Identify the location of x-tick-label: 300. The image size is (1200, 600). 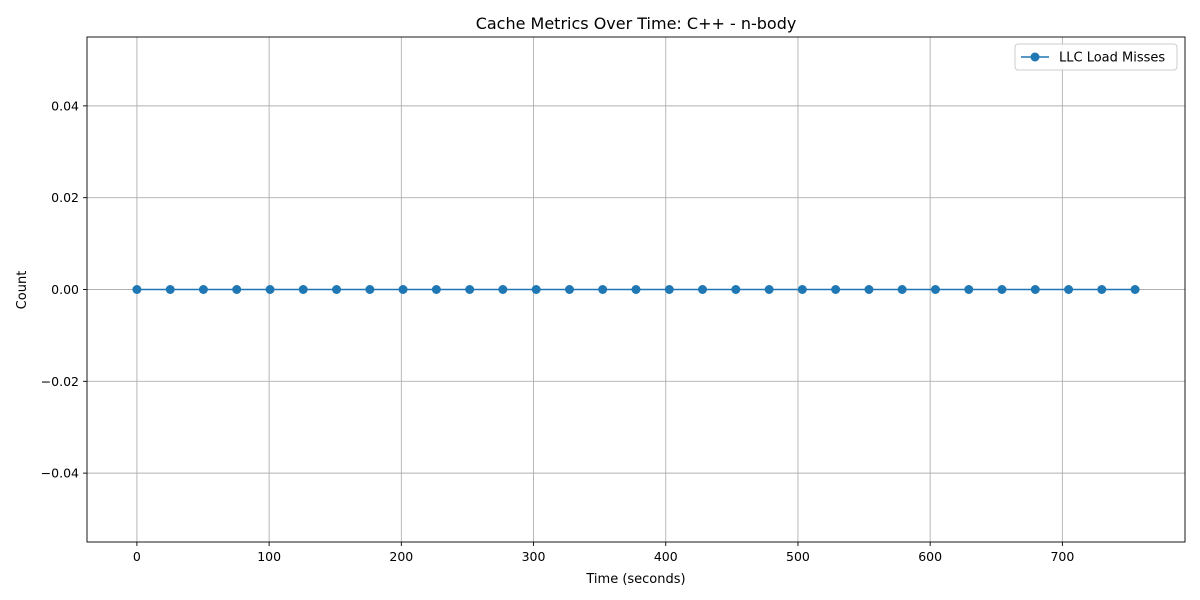
(534, 556).